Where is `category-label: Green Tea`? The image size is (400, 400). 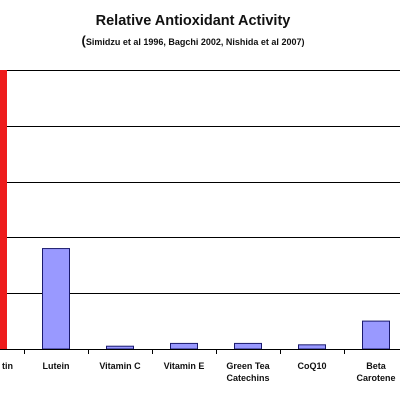 category-label: Green Tea is located at coordinates (248, 366).